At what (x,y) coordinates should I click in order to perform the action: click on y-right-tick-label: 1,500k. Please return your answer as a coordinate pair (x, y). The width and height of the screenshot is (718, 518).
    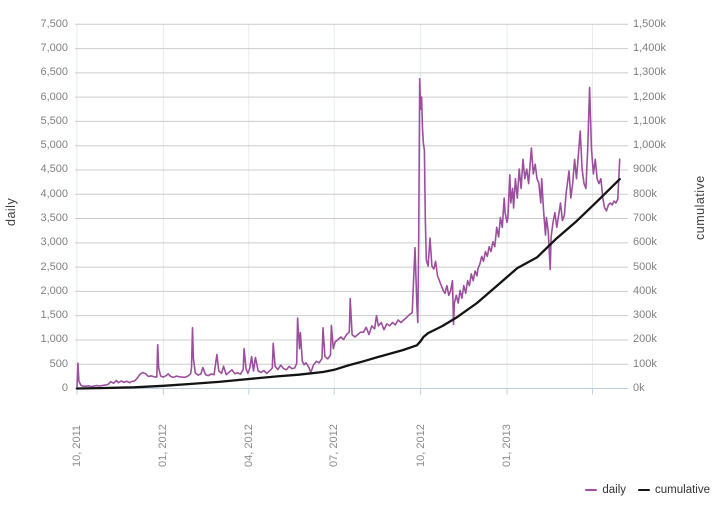
    Looking at the image, I should click on (650, 23).